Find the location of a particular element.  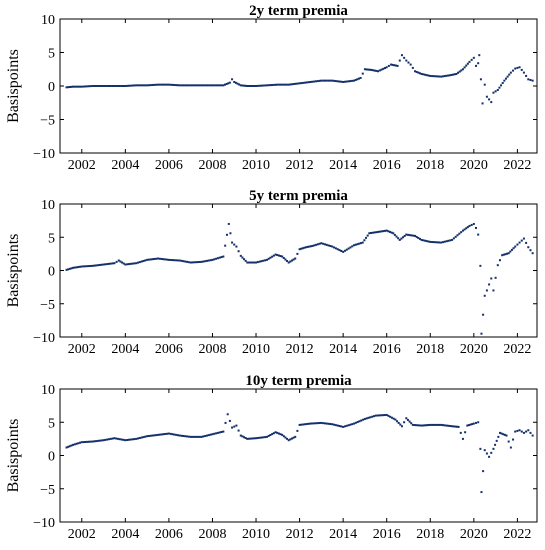

x-tick-label: 2002 is located at coordinates (82, 534).